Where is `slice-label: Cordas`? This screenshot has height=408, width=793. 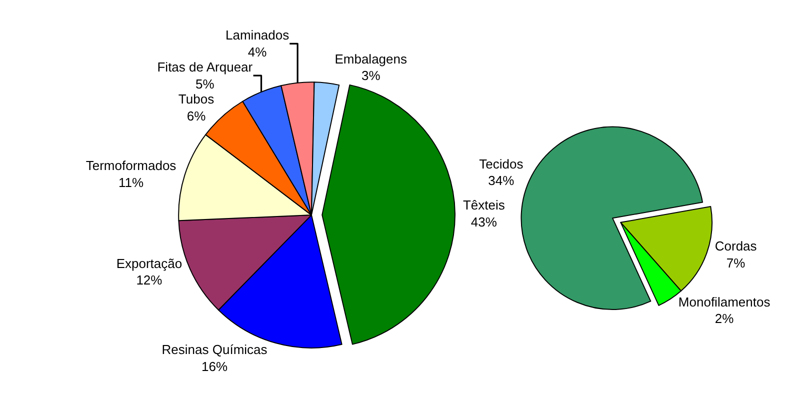 slice-label: Cordas is located at coordinates (736, 246).